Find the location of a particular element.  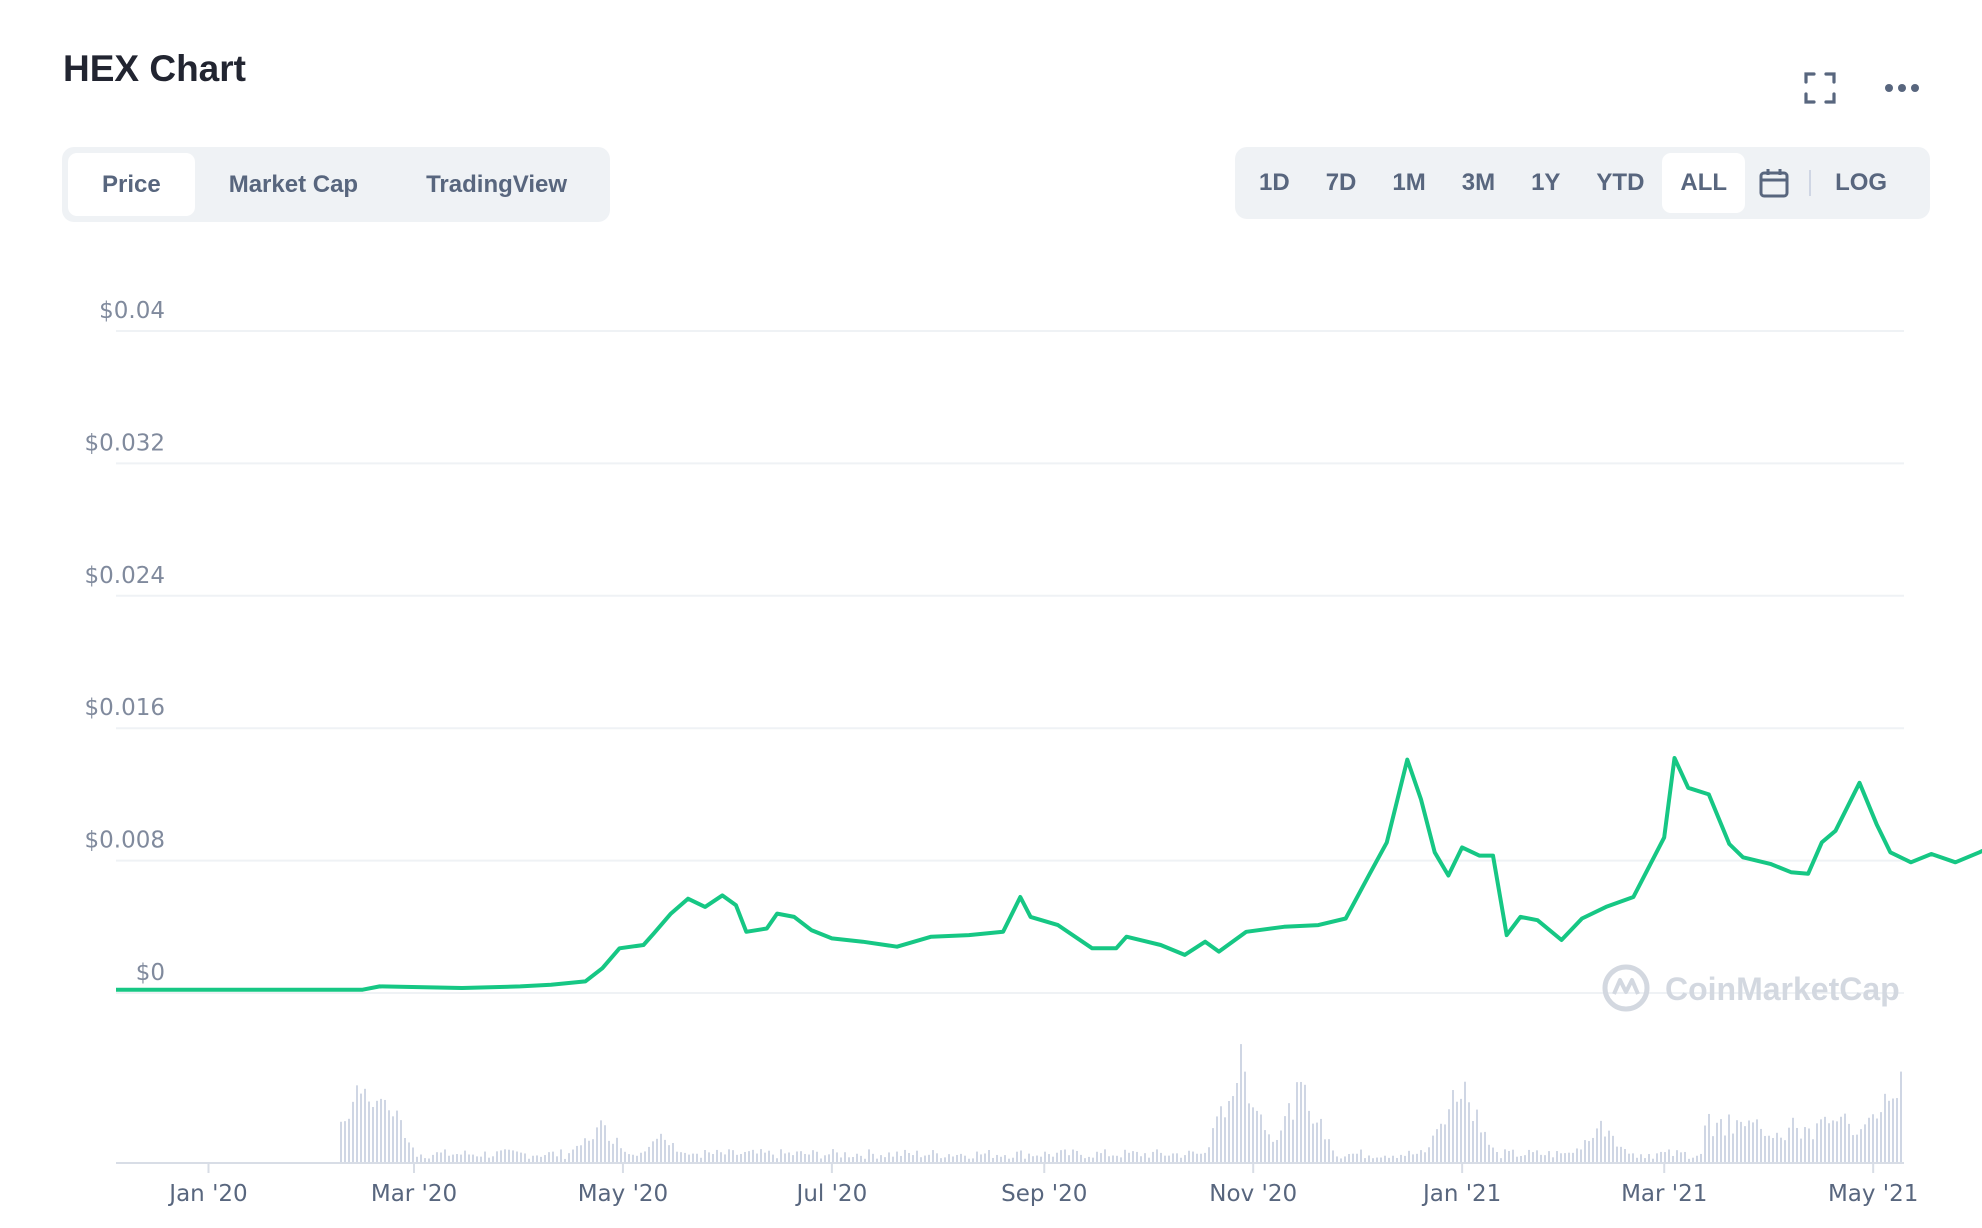

range-all: ALL is located at coordinates (1704, 183).